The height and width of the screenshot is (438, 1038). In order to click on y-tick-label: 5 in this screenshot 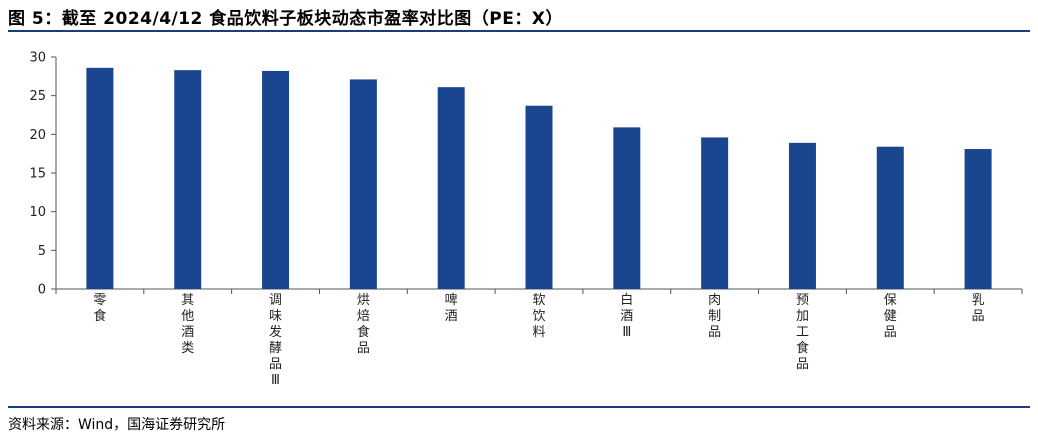, I will do `click(42, 251)`.